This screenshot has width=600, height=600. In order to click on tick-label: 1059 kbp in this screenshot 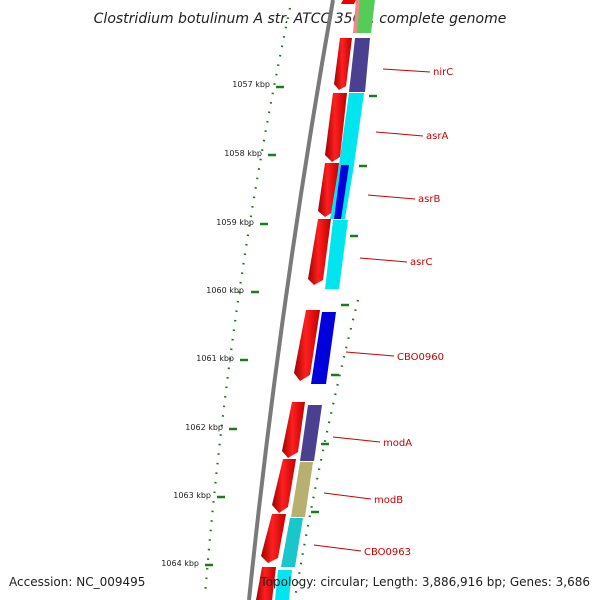, I will do `click(235, 222)`.